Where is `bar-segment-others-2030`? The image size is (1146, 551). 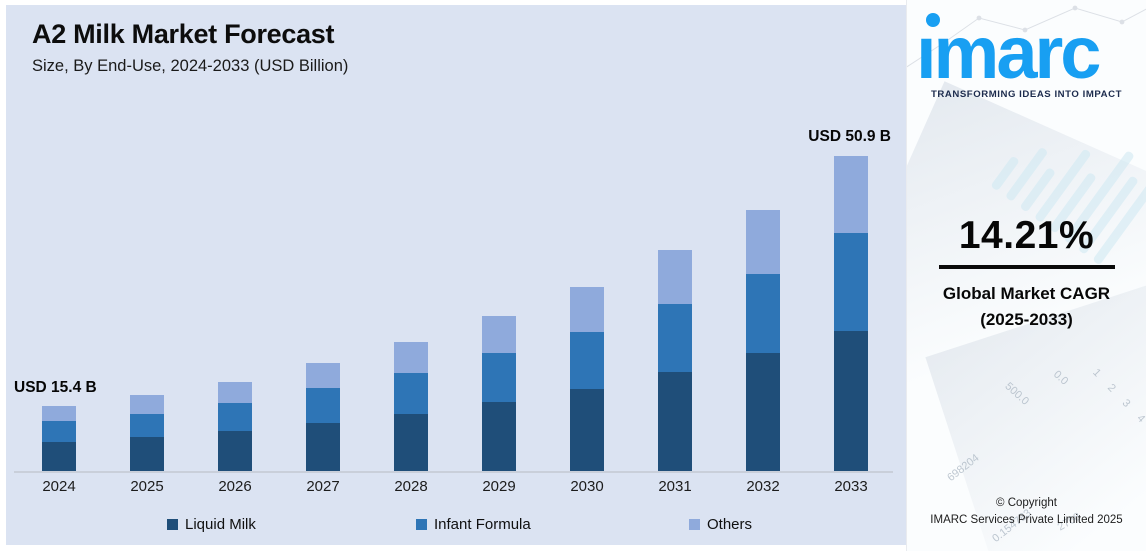
bar-segment-others-2030 is located at coordinates (587, 309).